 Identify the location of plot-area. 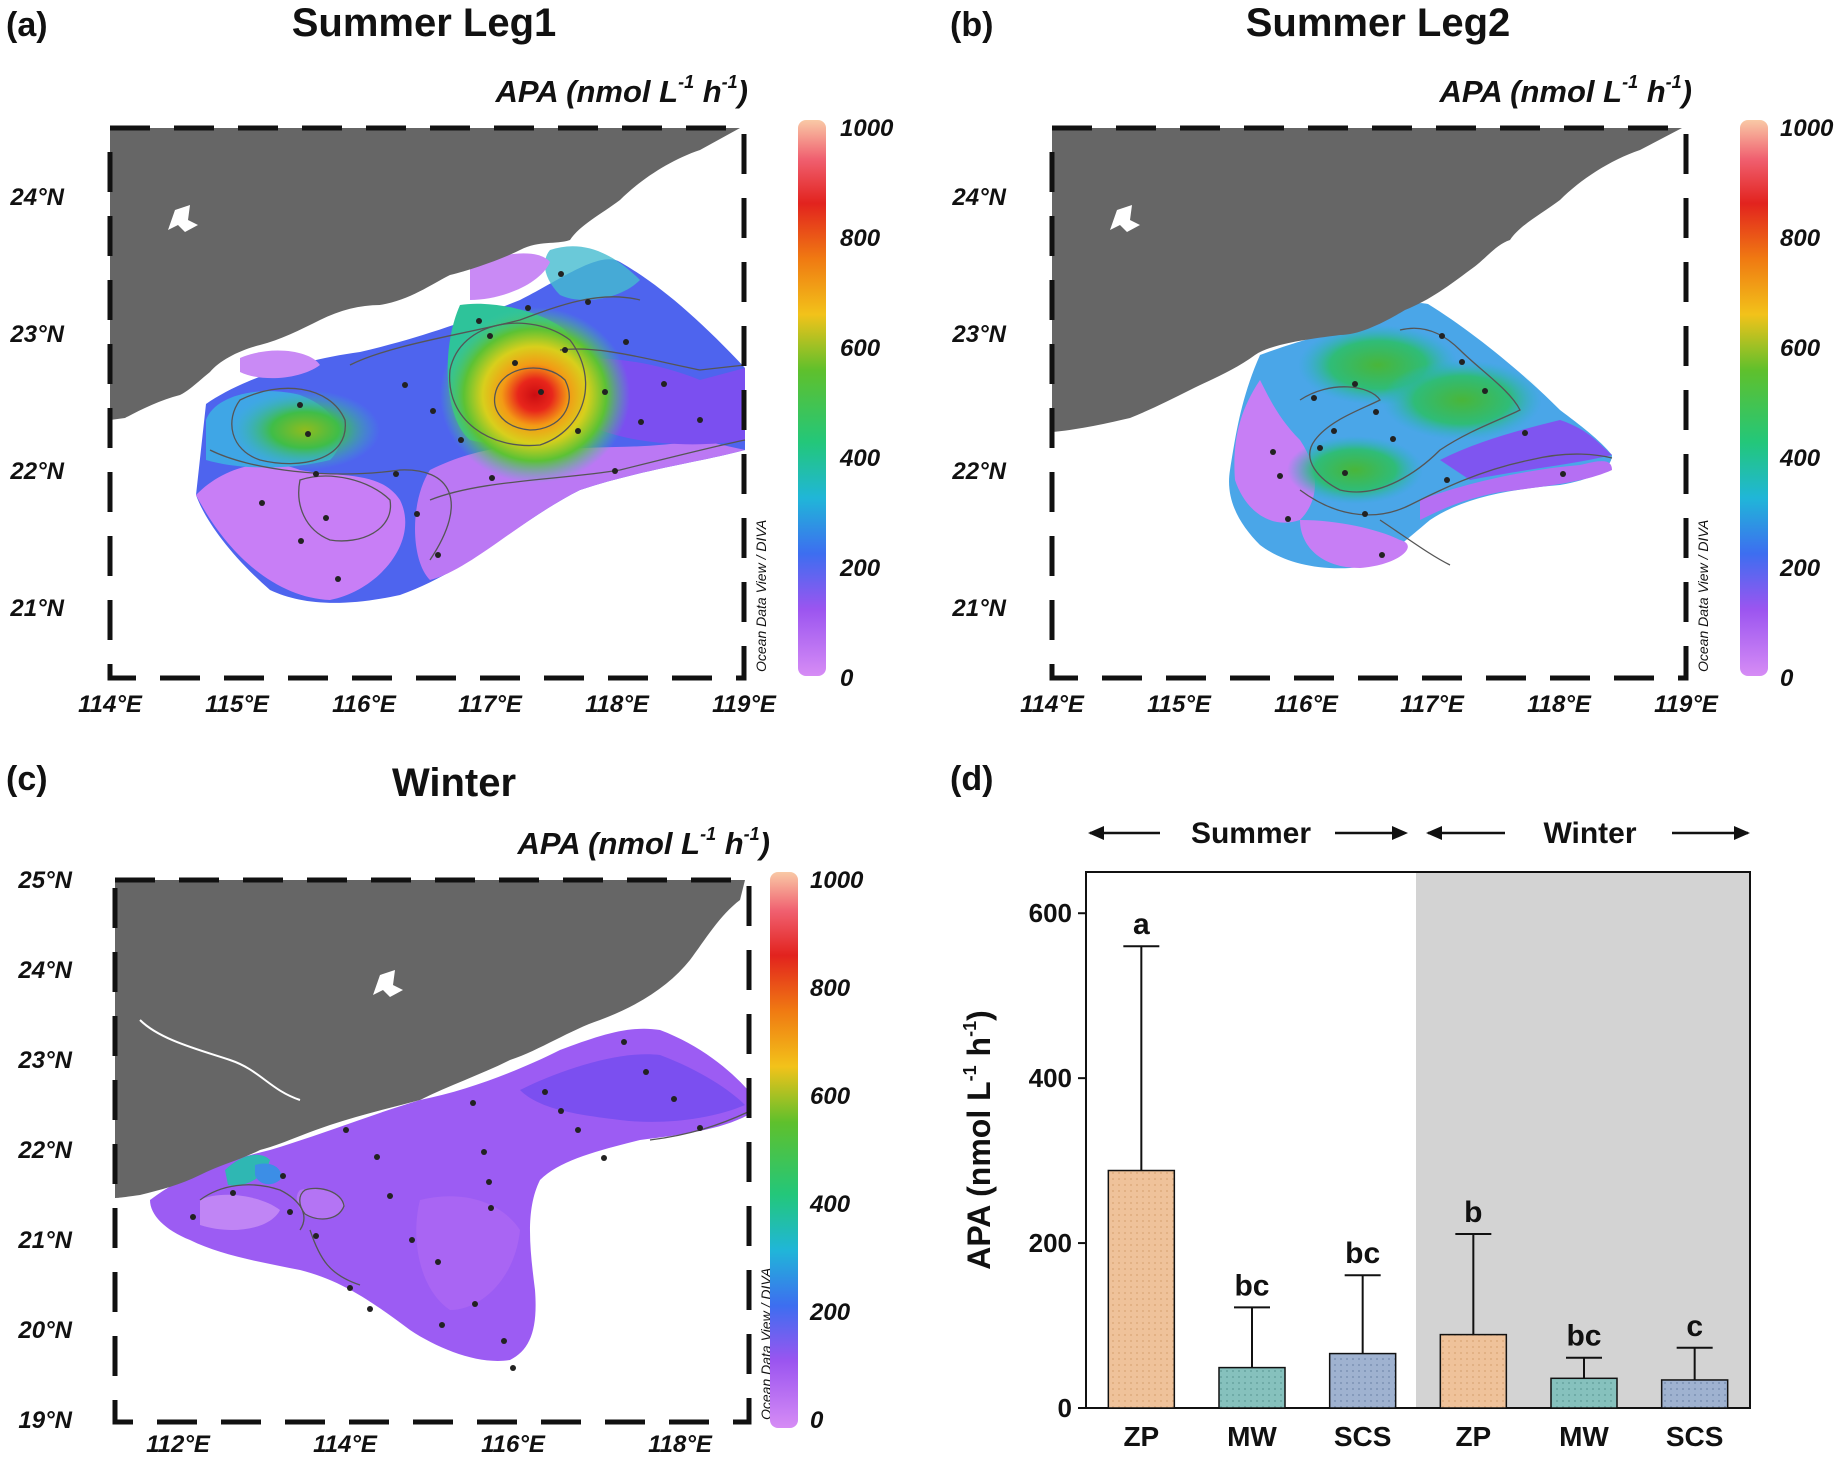
(1418, 1140).